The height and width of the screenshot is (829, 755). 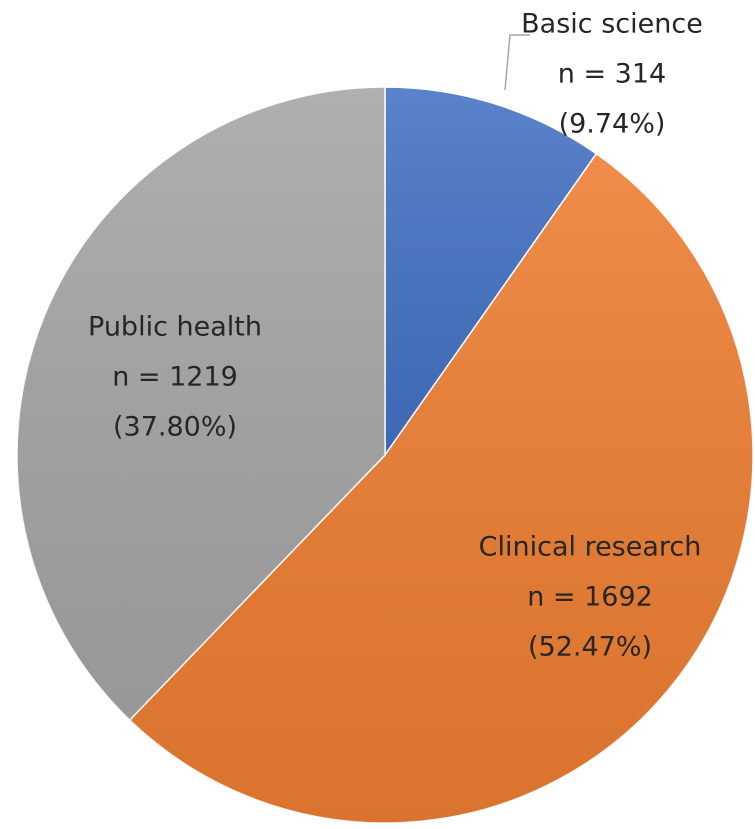 What do you see at coordinates (175, 327) in the screenshot?
I see `slice-label: Public health` at bounding box center [175, 327].